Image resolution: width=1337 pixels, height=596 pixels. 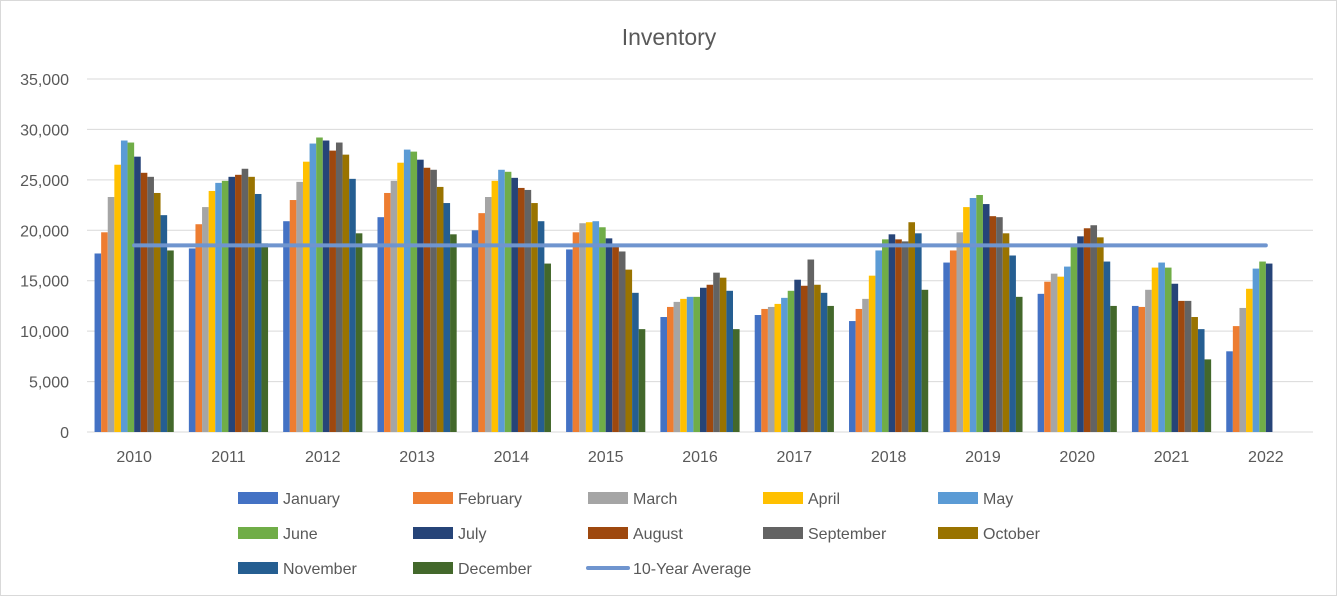 I want to click on legend-swatch-november, so click(x=258, y=568).